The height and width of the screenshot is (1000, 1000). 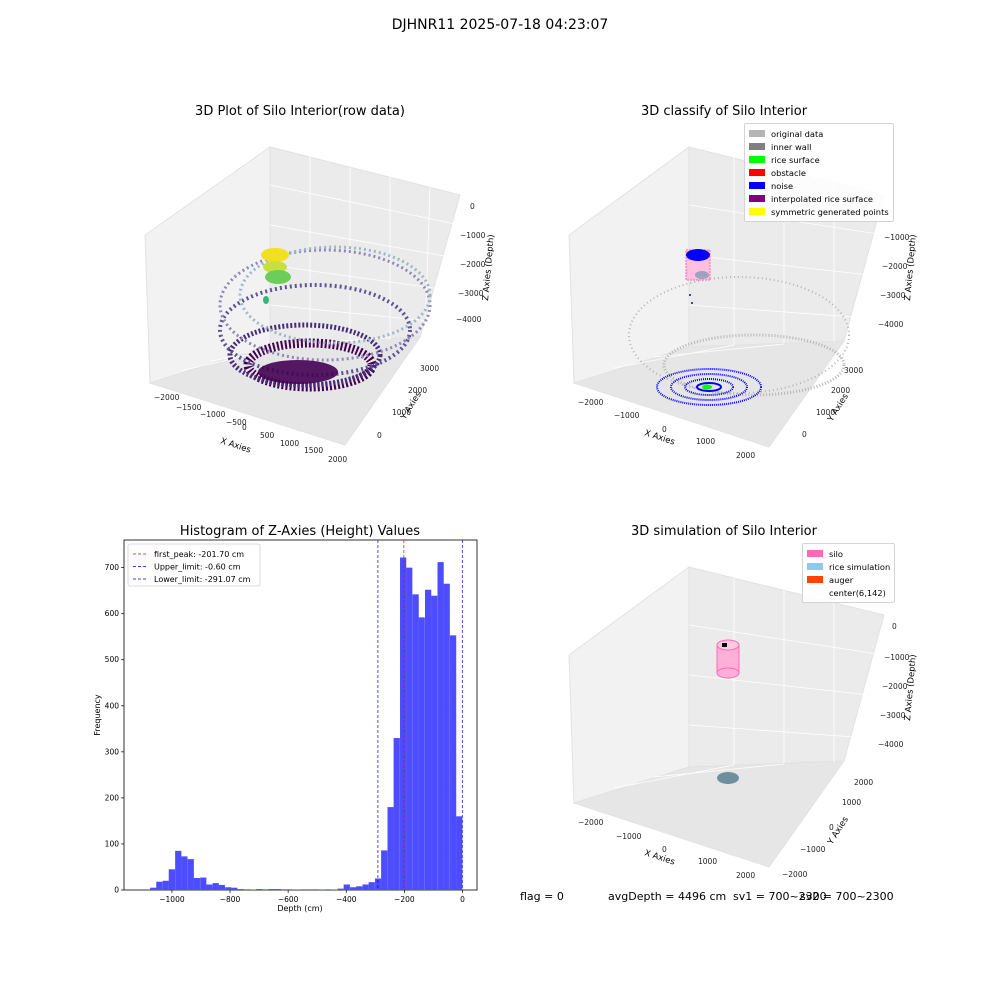 I want to click on avg-depth-text: avgDepth = 4496 cm, so click(x=667, y=896).